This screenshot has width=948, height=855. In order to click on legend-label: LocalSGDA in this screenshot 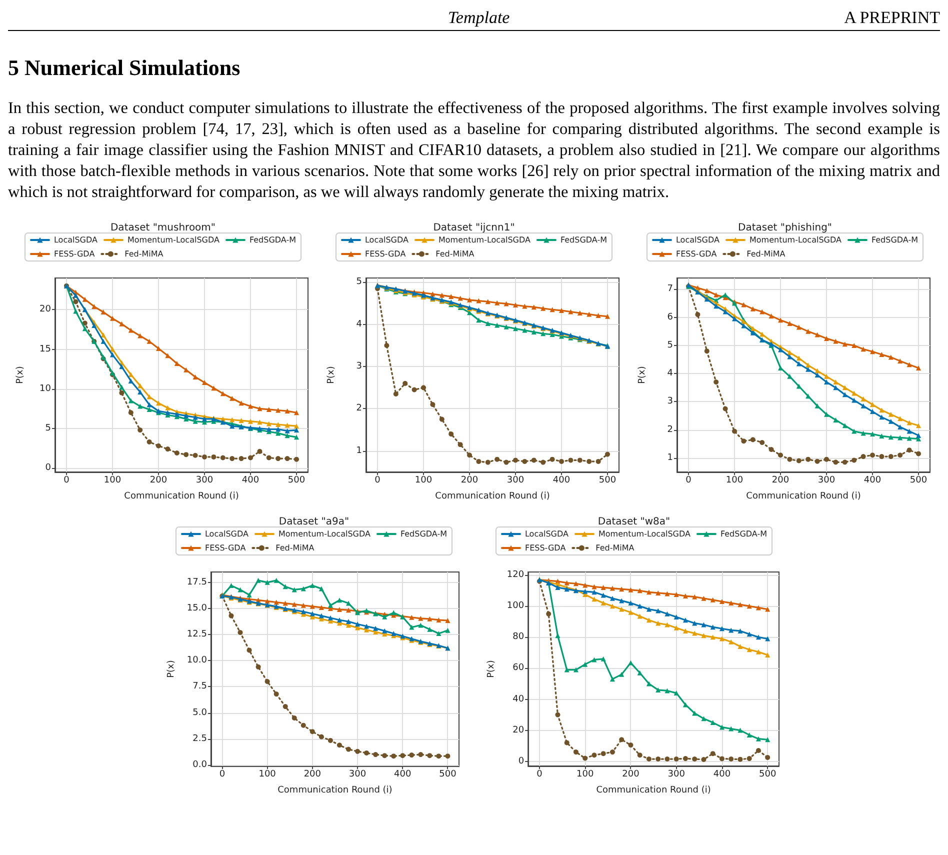, I will do `click(698, 240)`.